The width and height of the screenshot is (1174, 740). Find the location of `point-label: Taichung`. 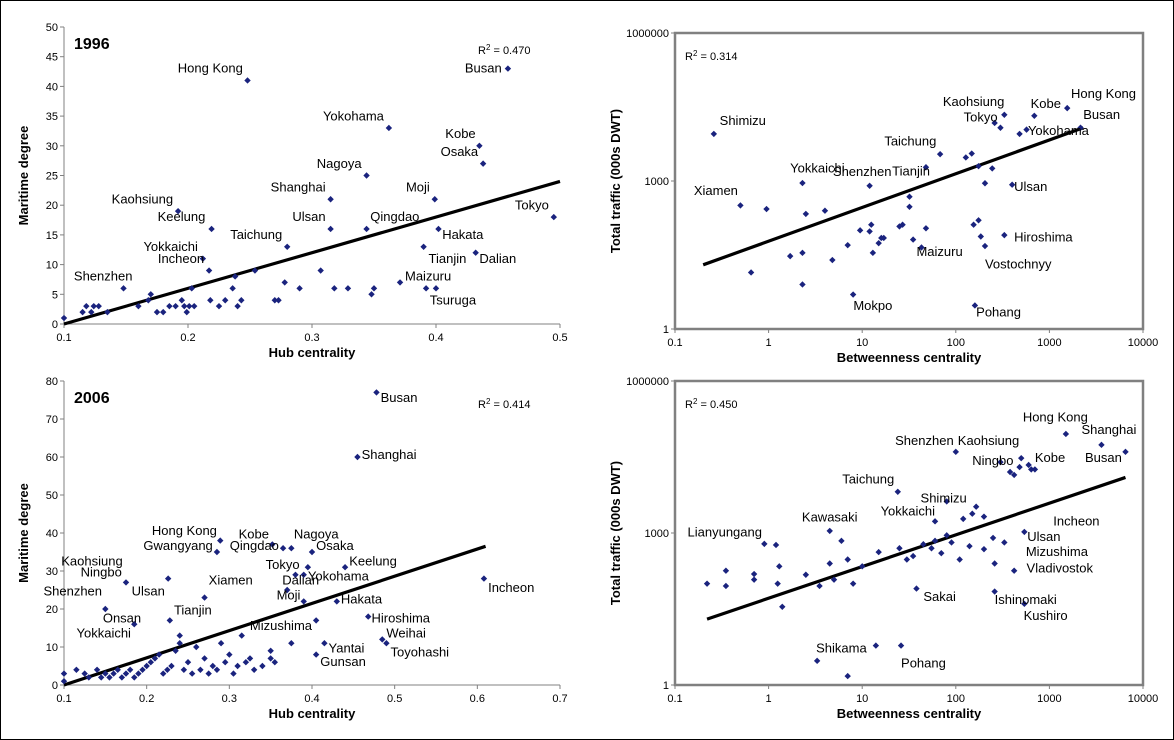

point-label: Taichung is located at coordinates (256, 234).